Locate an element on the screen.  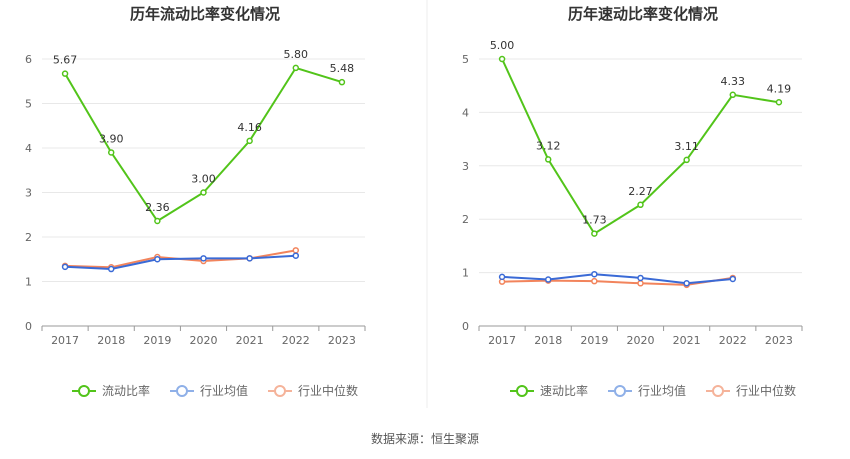
data-label: 2.36 is located at coordinates (157, 207).